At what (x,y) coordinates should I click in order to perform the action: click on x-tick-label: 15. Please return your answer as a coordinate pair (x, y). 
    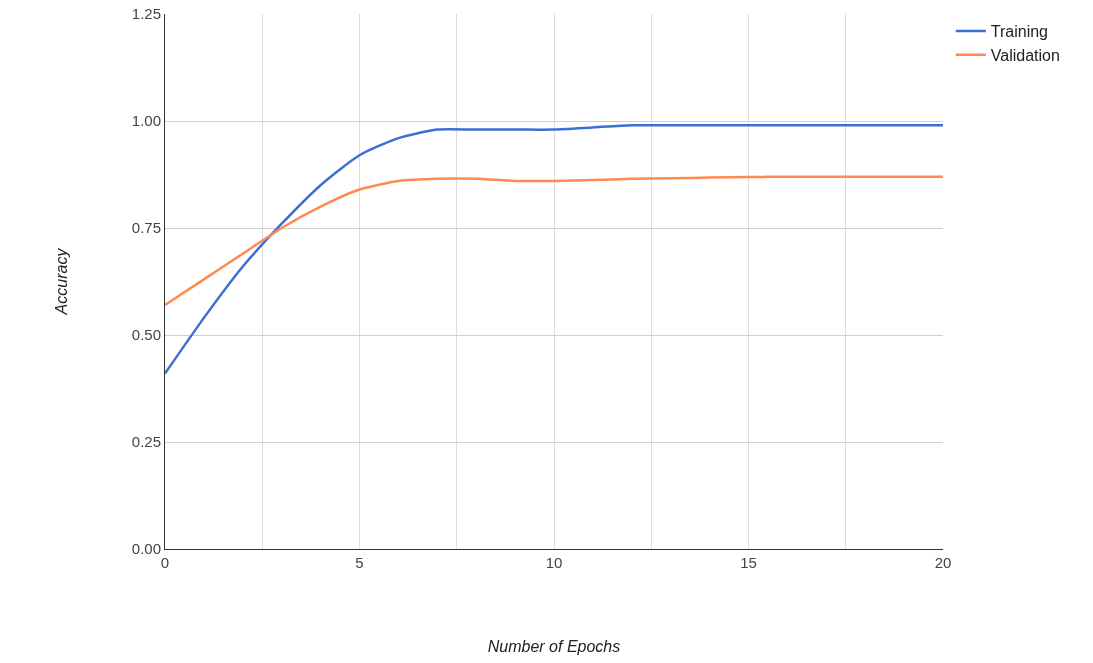
    Looking at the image, I should click on (748, 562).